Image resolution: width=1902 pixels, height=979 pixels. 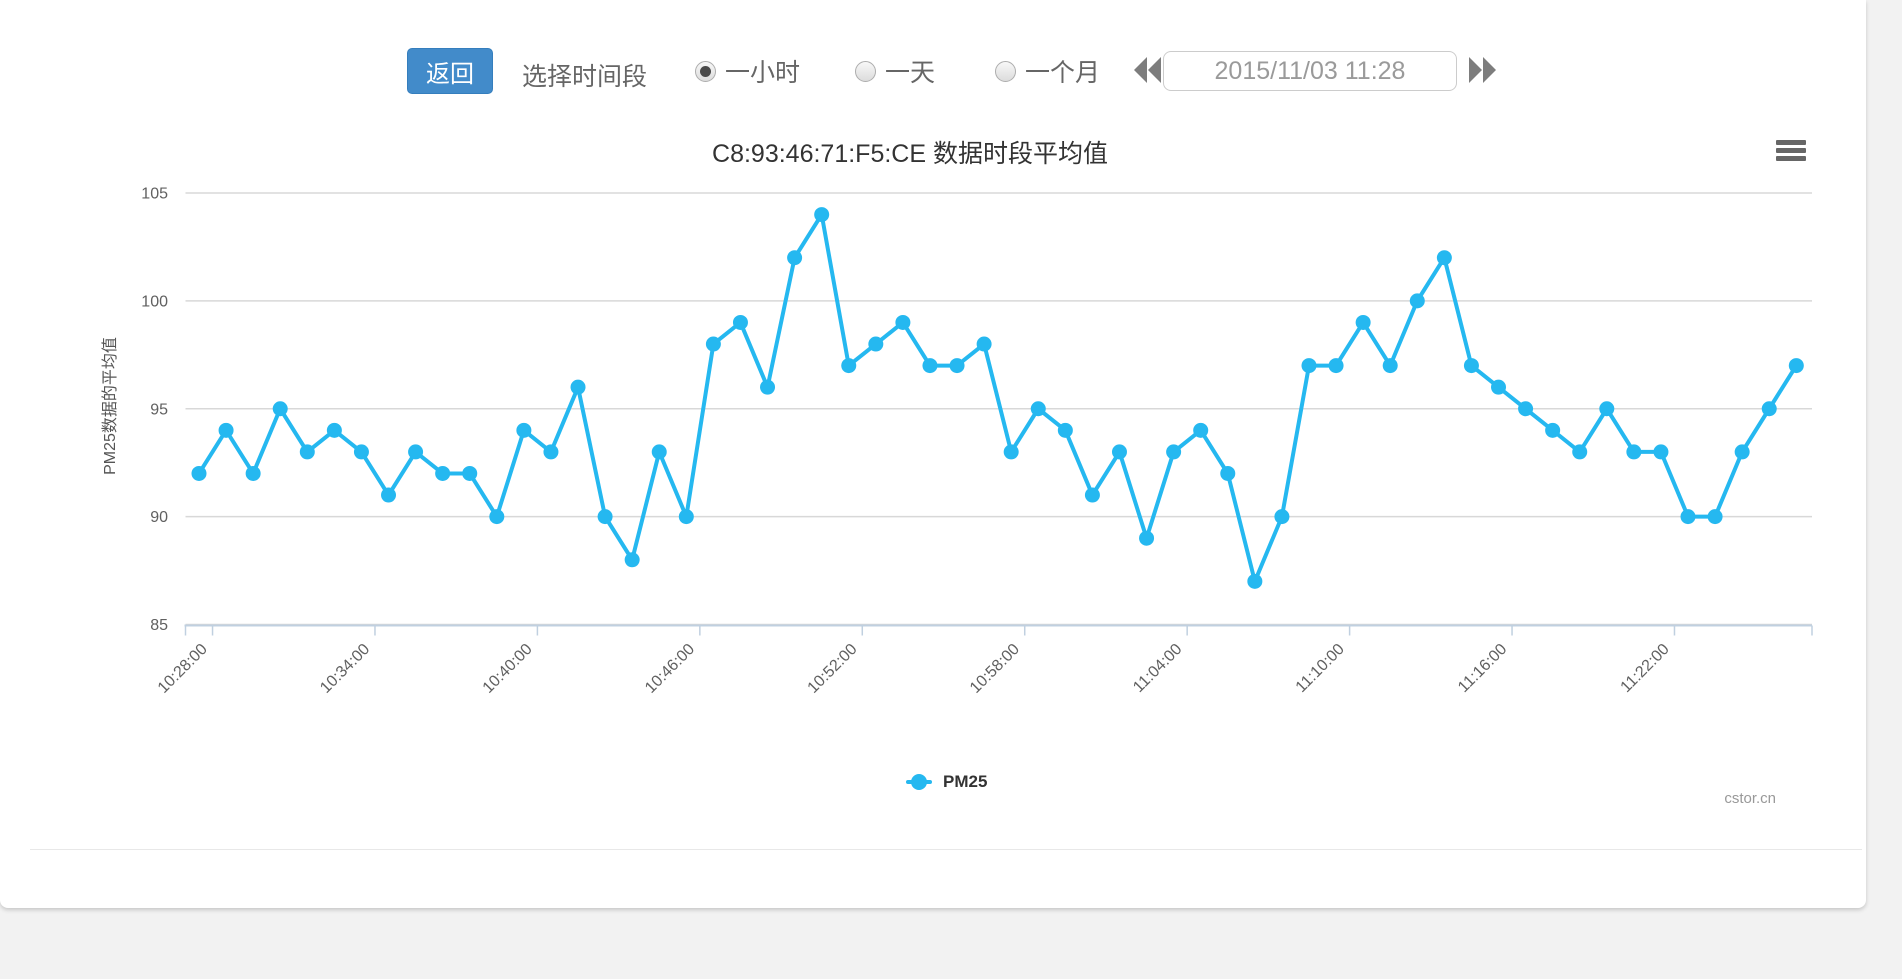 I want to click on y-axis-label: 105, so click(x=154, y=194).